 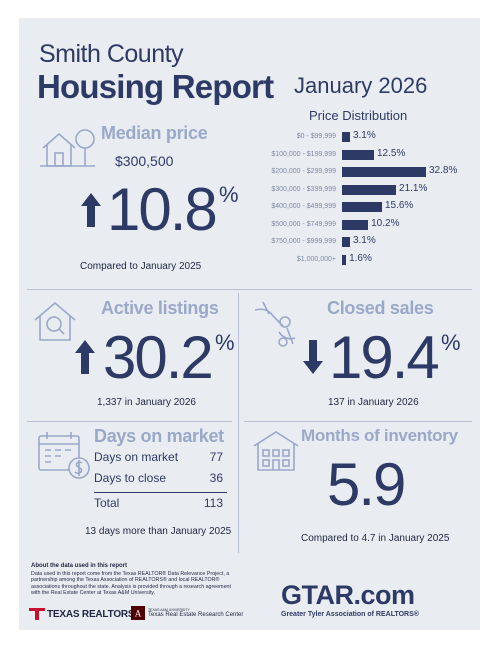 What do you see at coordinates (65, 457) in the screenshot?
I see `calendar-dollar-icon` at bounding box center [65, 457].